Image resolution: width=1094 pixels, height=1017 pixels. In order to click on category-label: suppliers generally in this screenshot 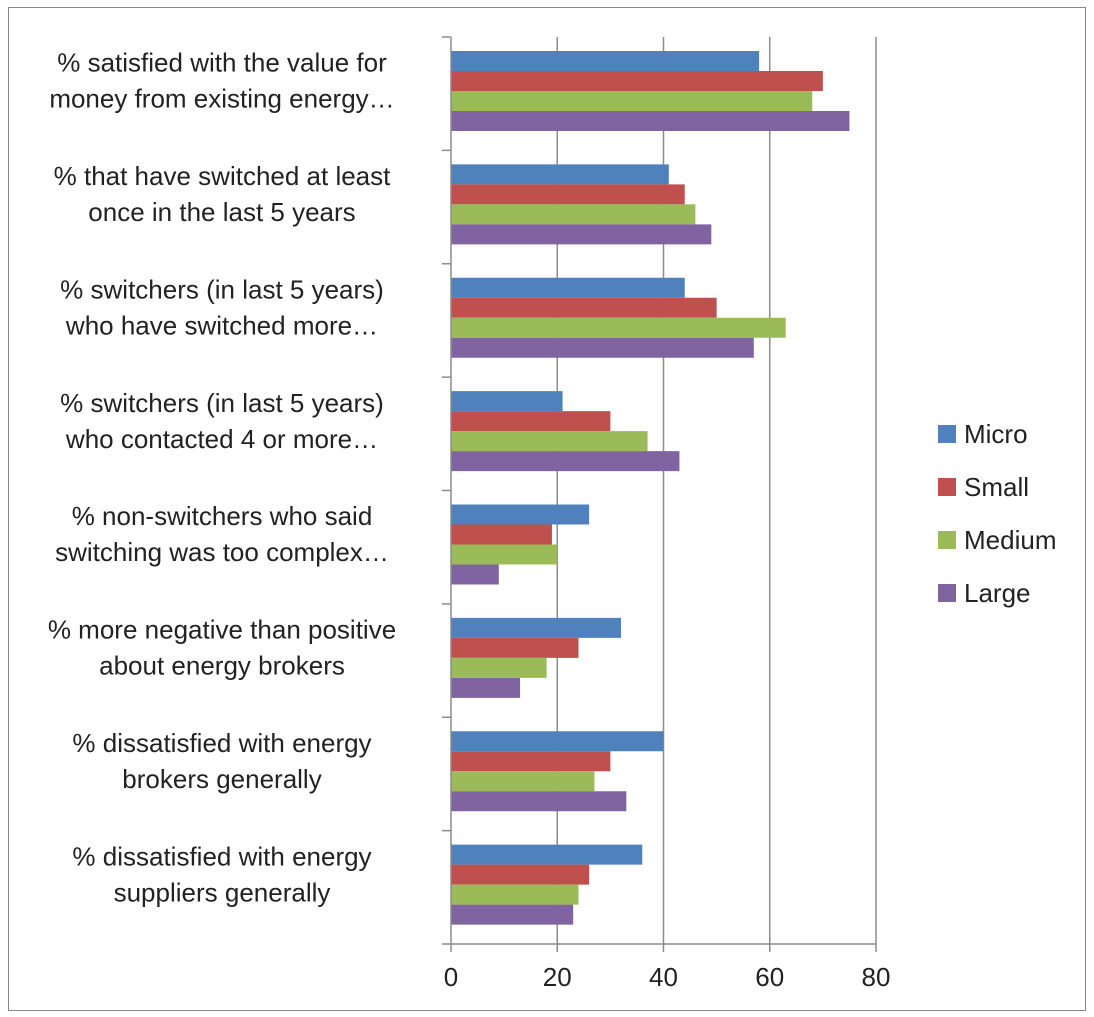, I will do `click(222, 892)`.